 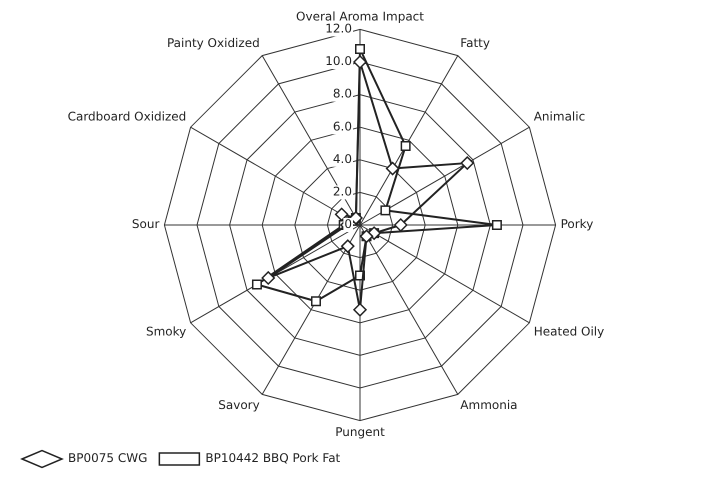 What do you see at coordinates (342, 191) in the screenshot?
I see `y-tick-label: 2.0` at bounding box center [342, 191].